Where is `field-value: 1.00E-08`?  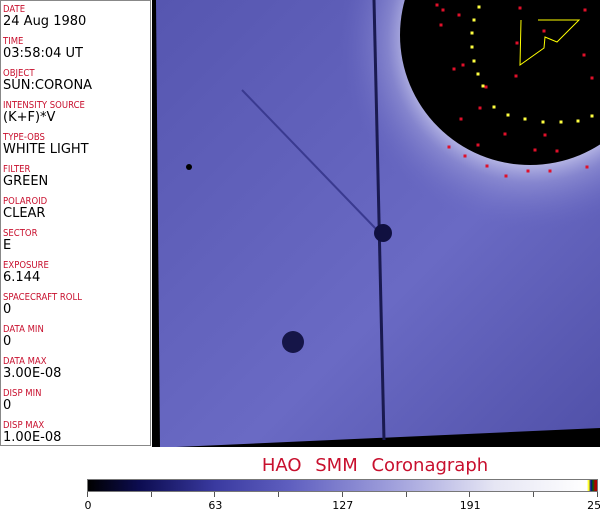 field-value: 1.00E-08 is located at coordinates (32, 437).